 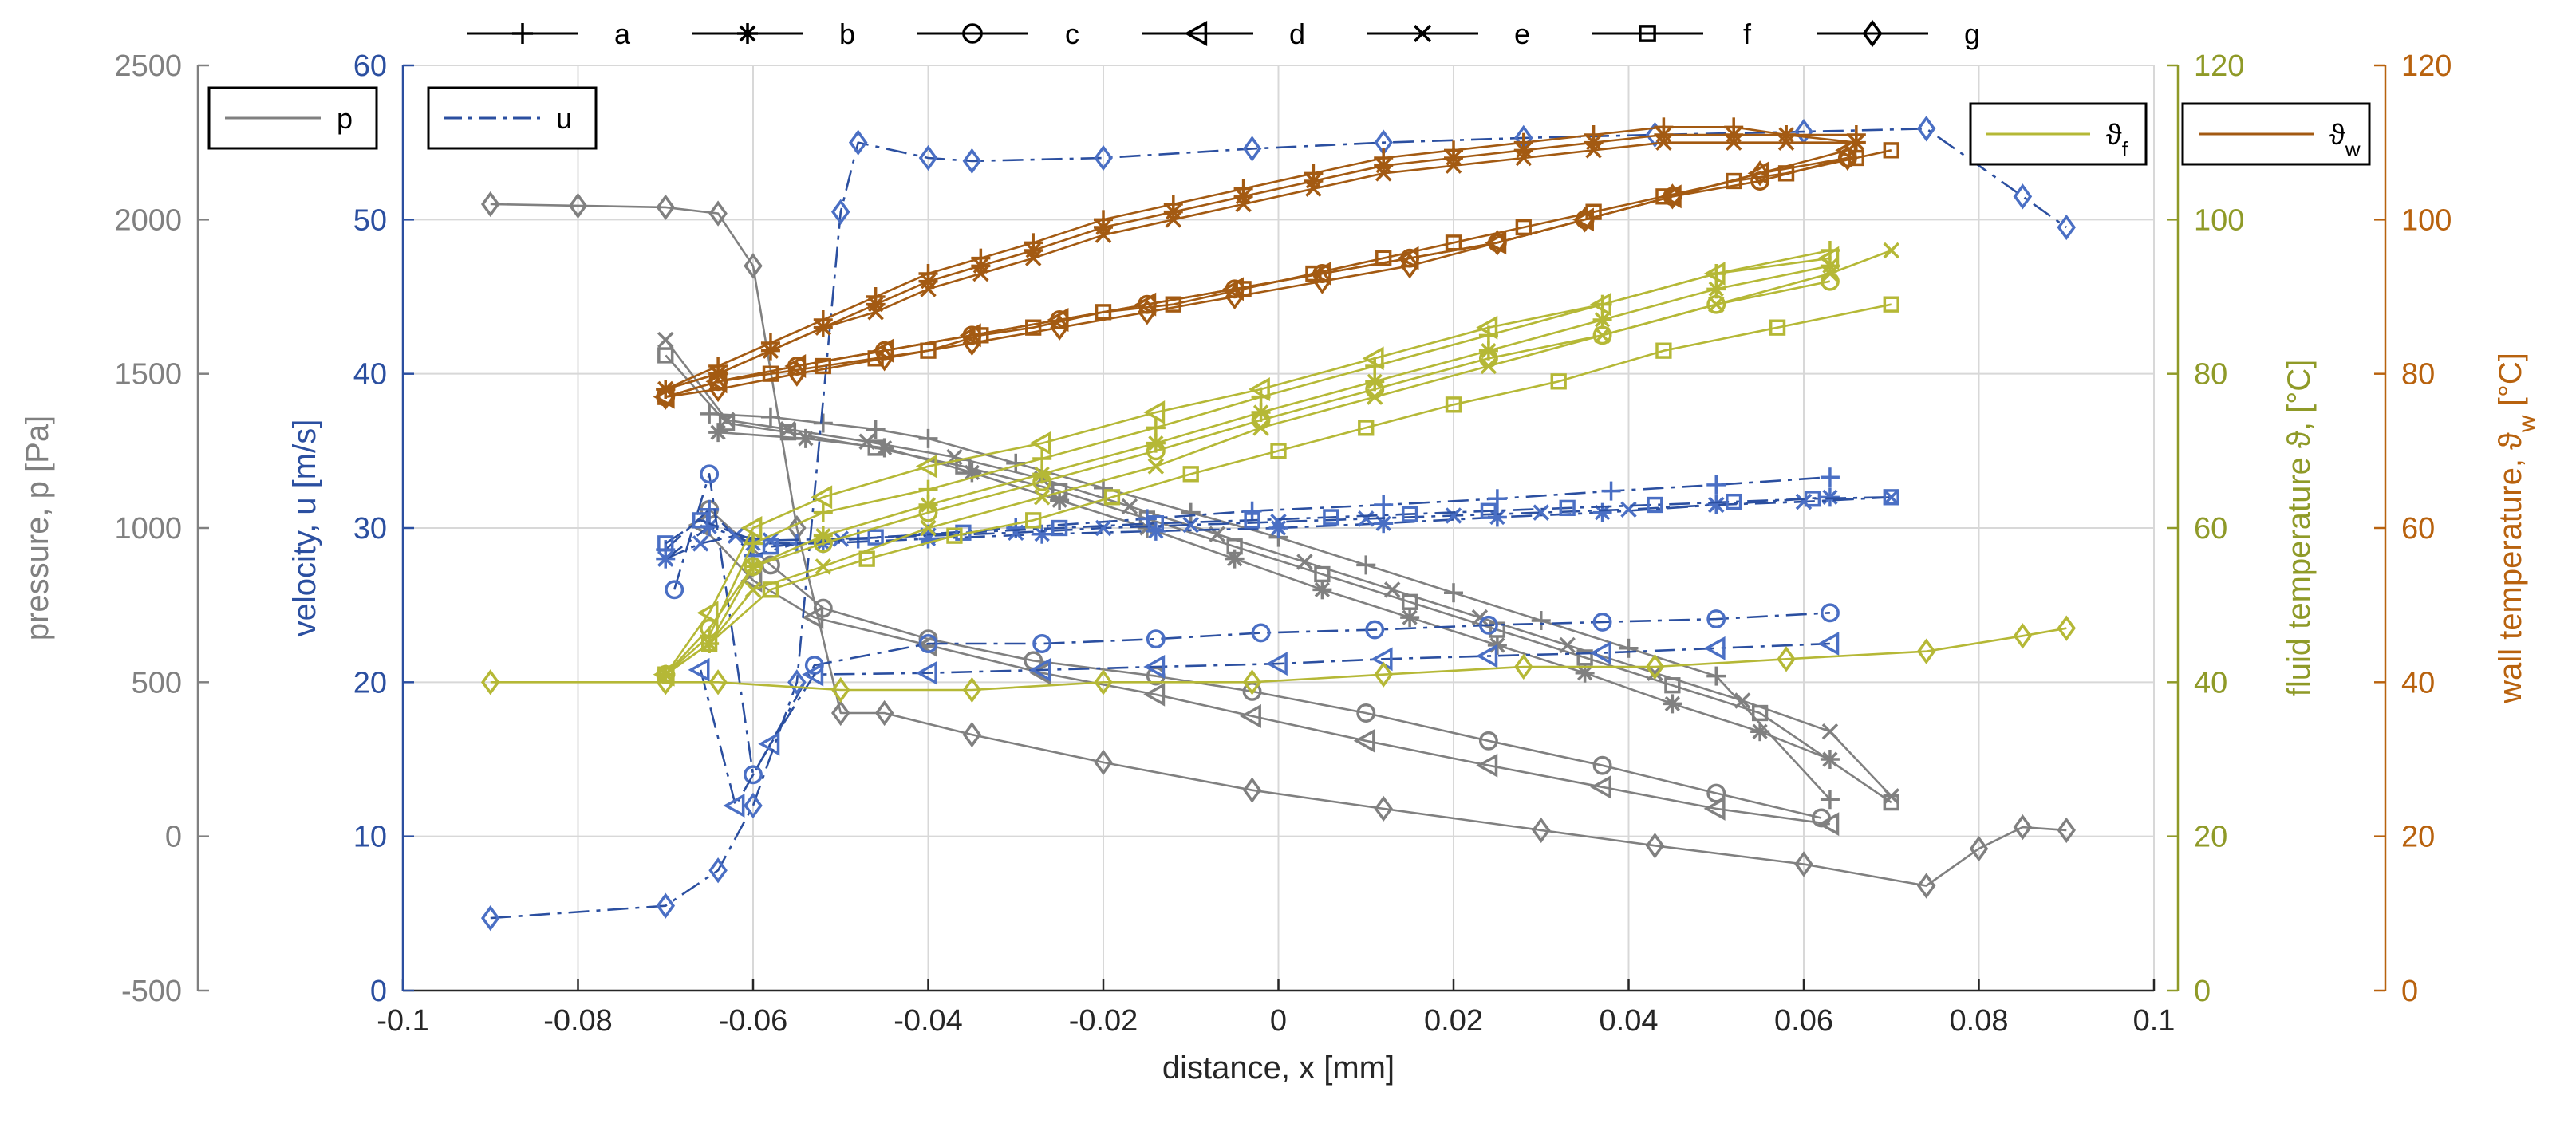 What do you see at coordinates (1602, 319) in the screenshot?
I see `data-point-fluid-b` at bounding box center [1602, 319].